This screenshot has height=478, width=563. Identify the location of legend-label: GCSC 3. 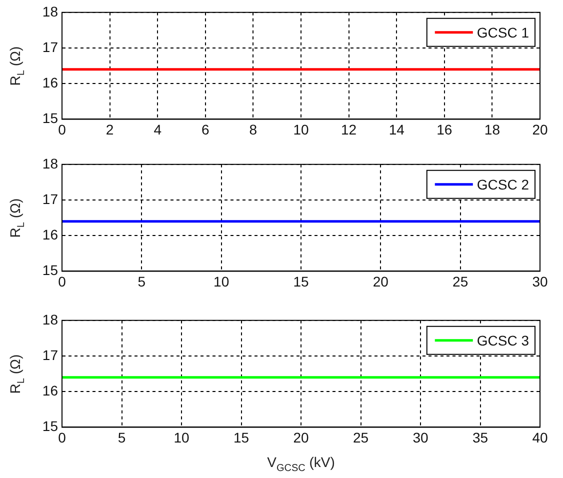
(503, 340).